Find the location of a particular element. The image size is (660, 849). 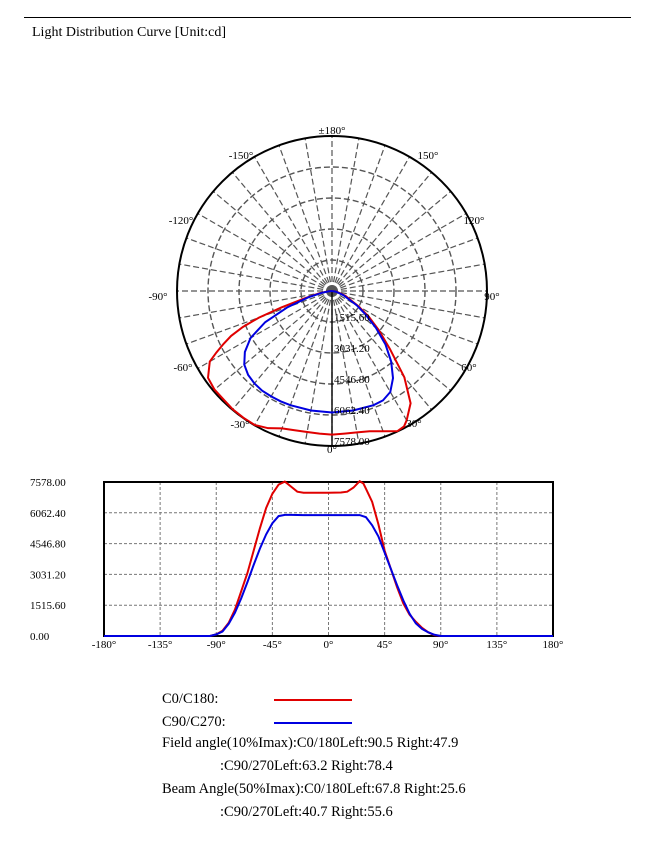

line-series is located at coordinates (328, 558).